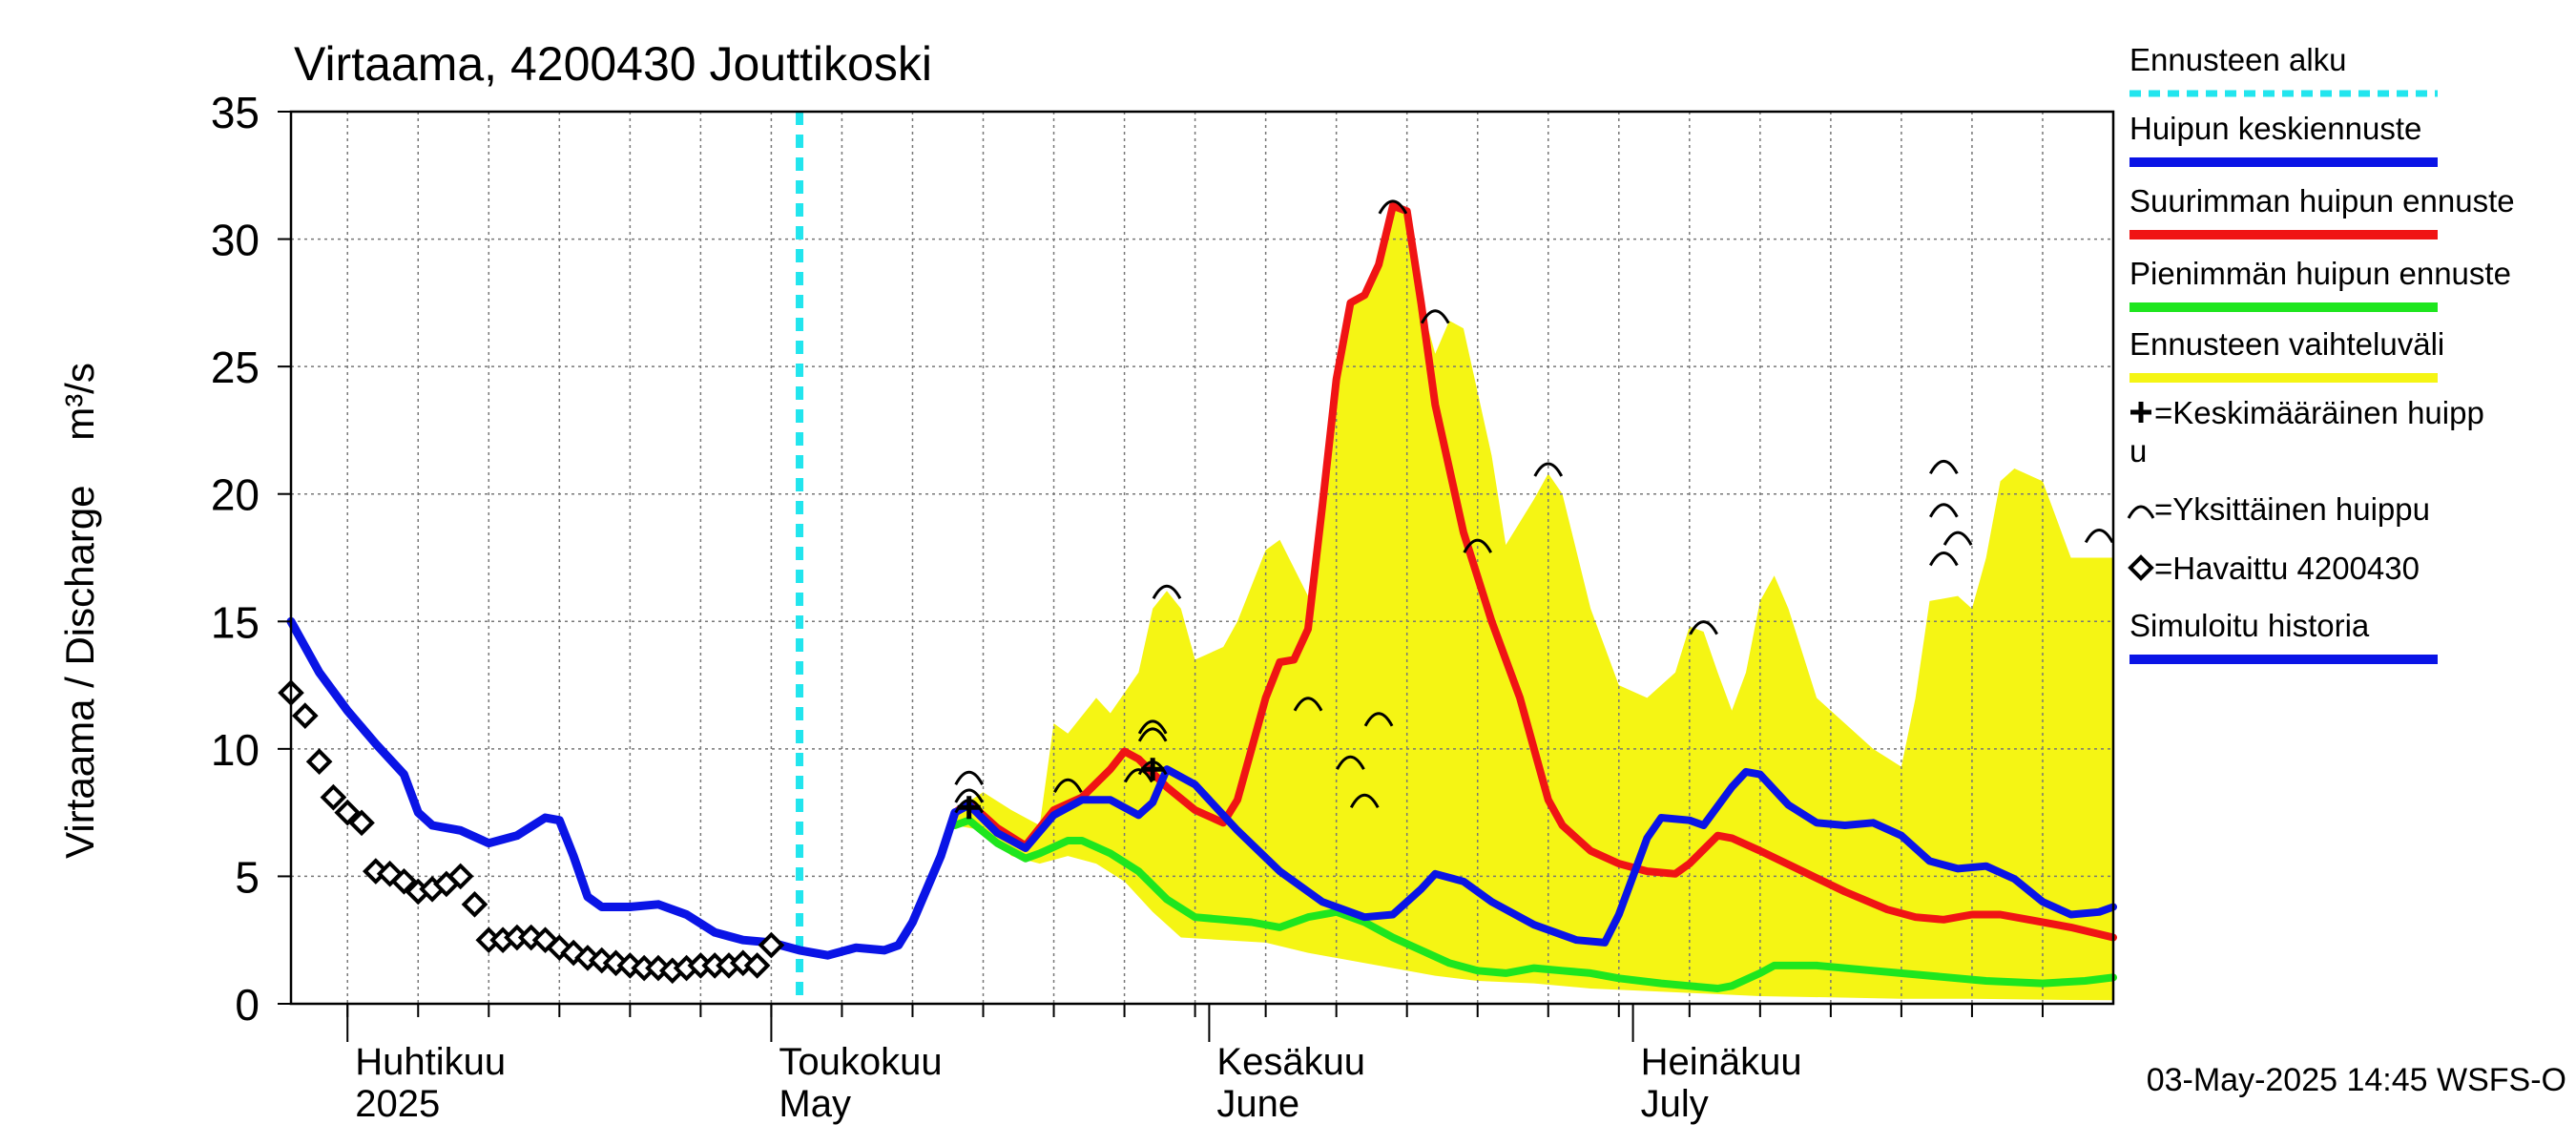 Image resolution: width=2576 pixels, height=1145 pixels. I want to click on legend-label: Suurimman huipun ennuste, so click(2322, 201).